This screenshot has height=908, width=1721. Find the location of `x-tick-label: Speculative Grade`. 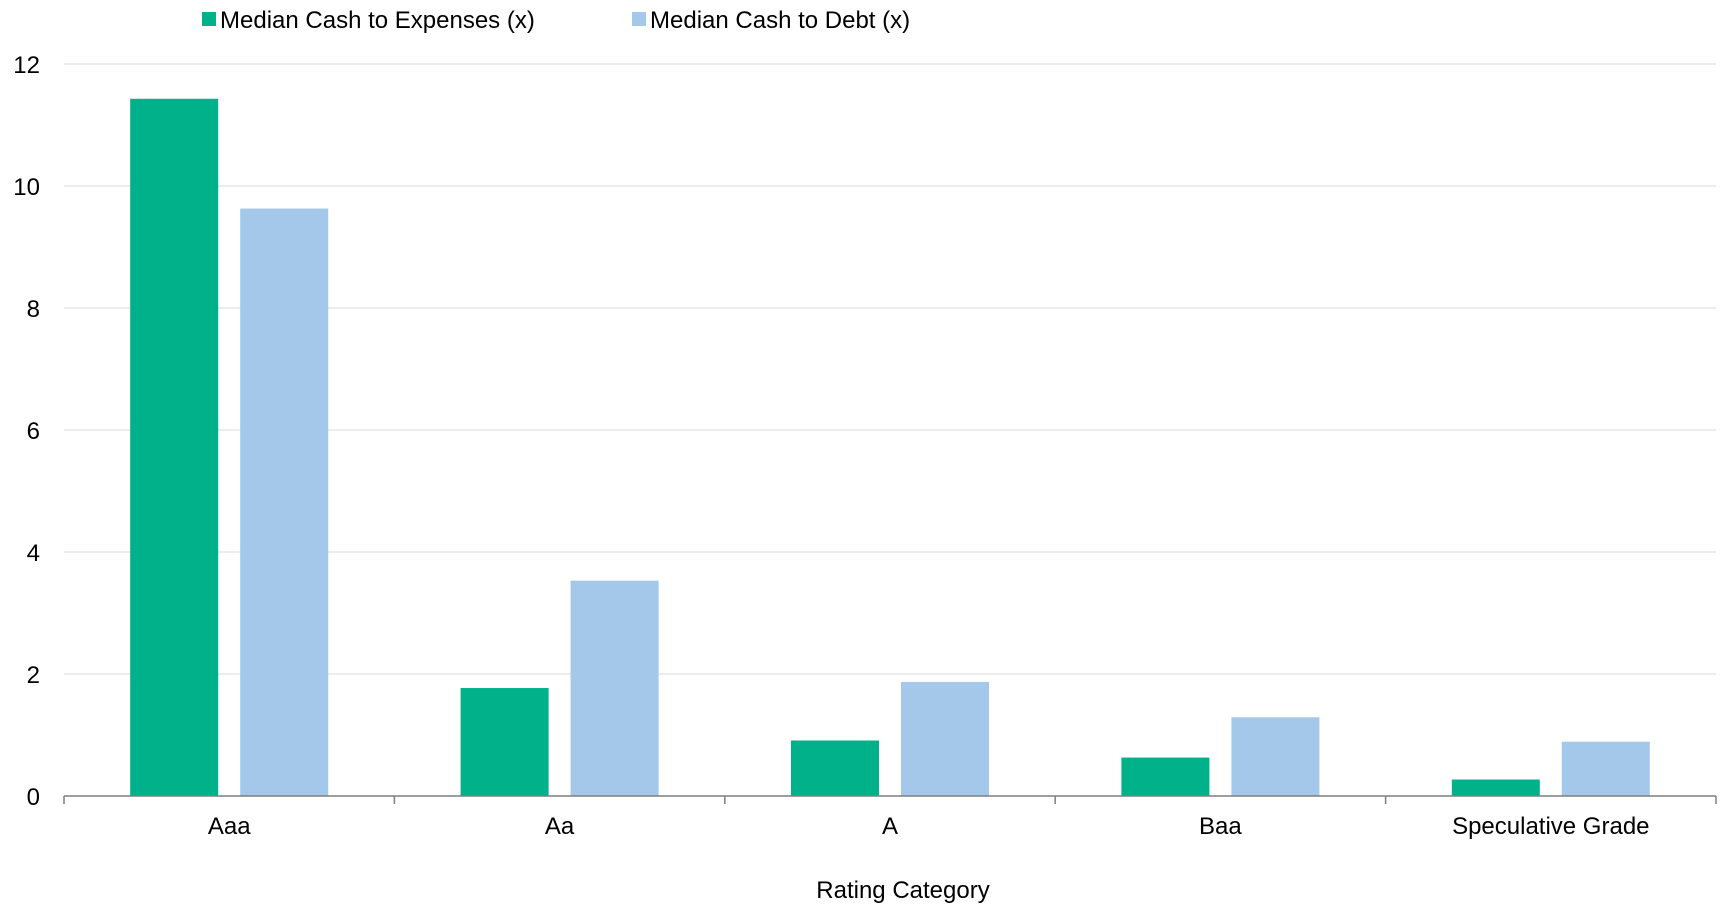

x-tick-label: Speculative Grade is located at coordinates (1550, 826).